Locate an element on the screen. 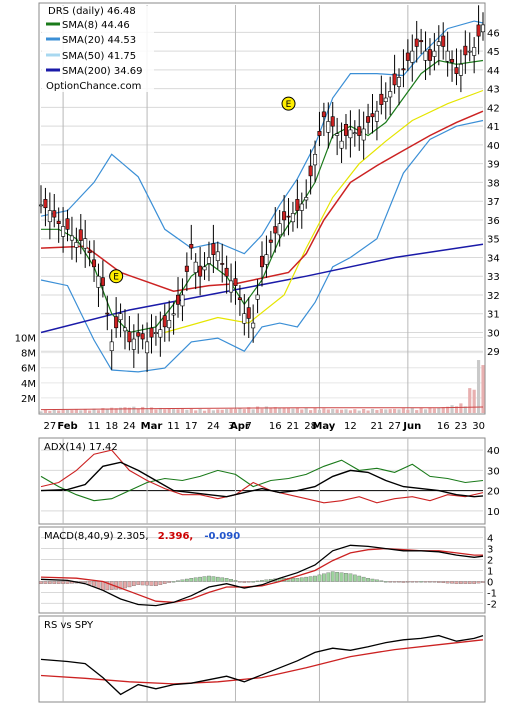 This screenshot has height=706, width=526. price-tick-46: 46 is located at coordinates (493, 33).